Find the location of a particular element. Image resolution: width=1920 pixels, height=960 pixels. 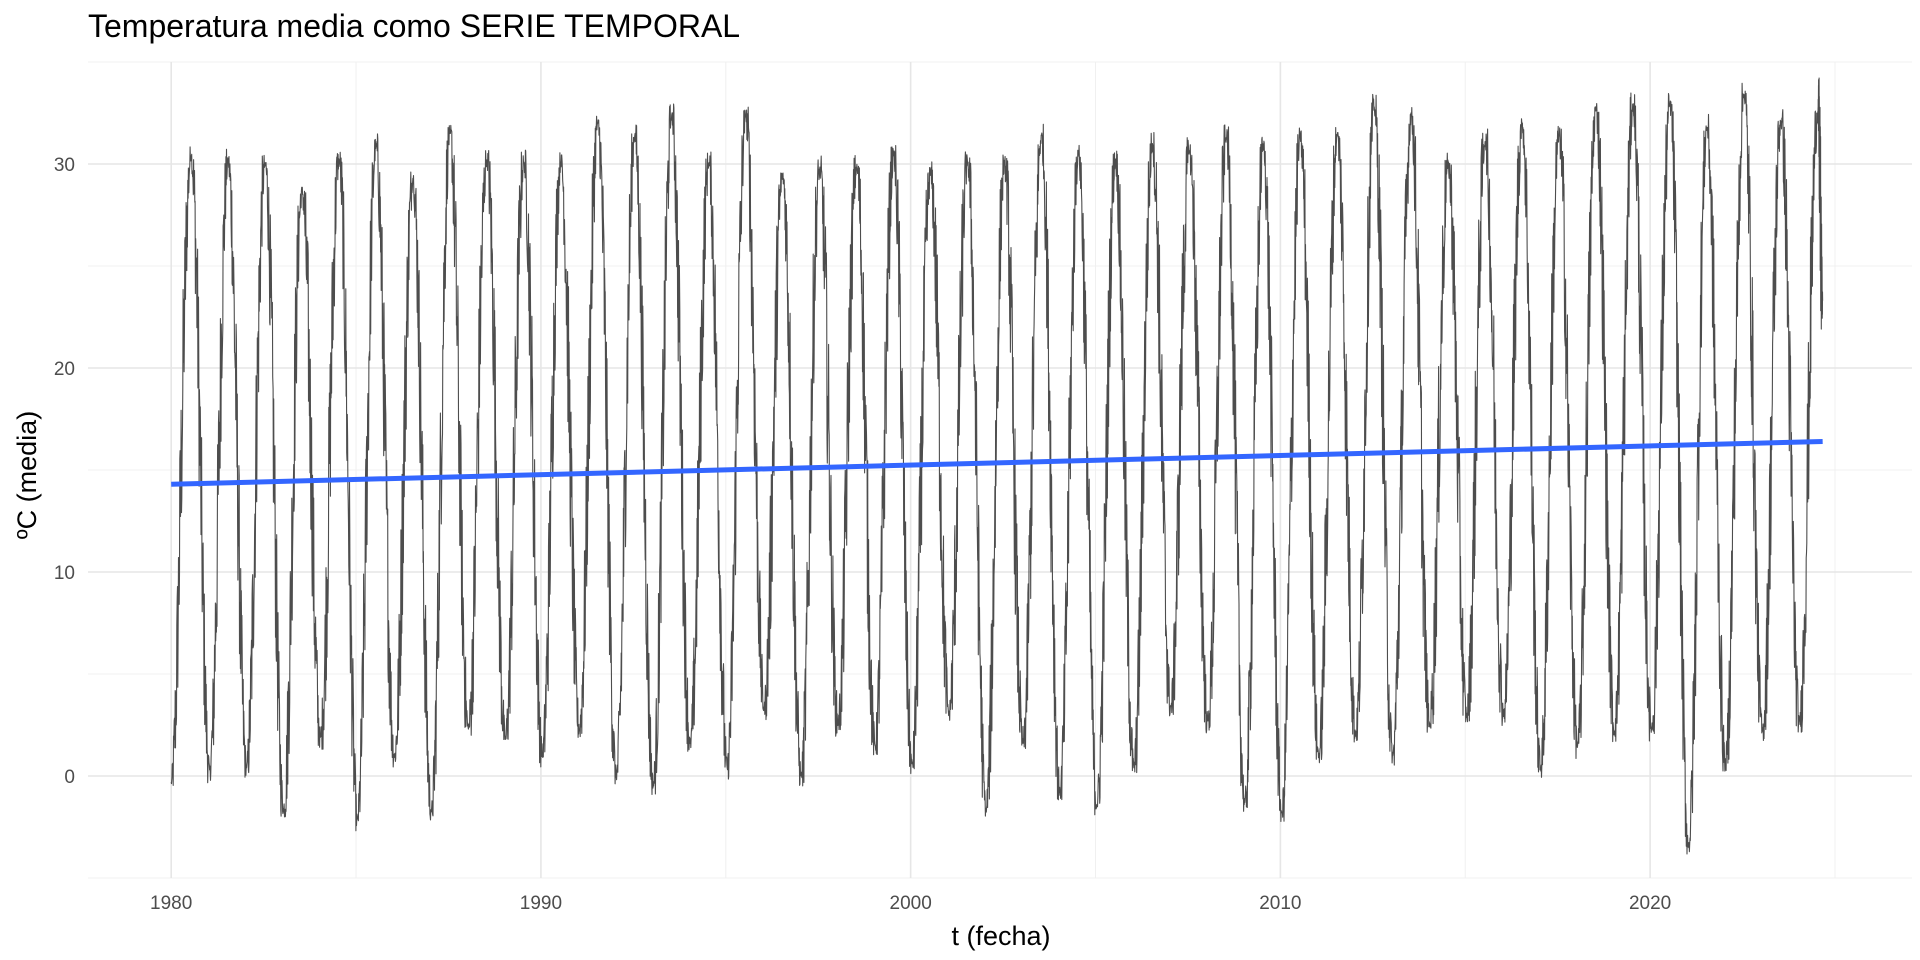

trend-layer is located at coordinates (997, 462).